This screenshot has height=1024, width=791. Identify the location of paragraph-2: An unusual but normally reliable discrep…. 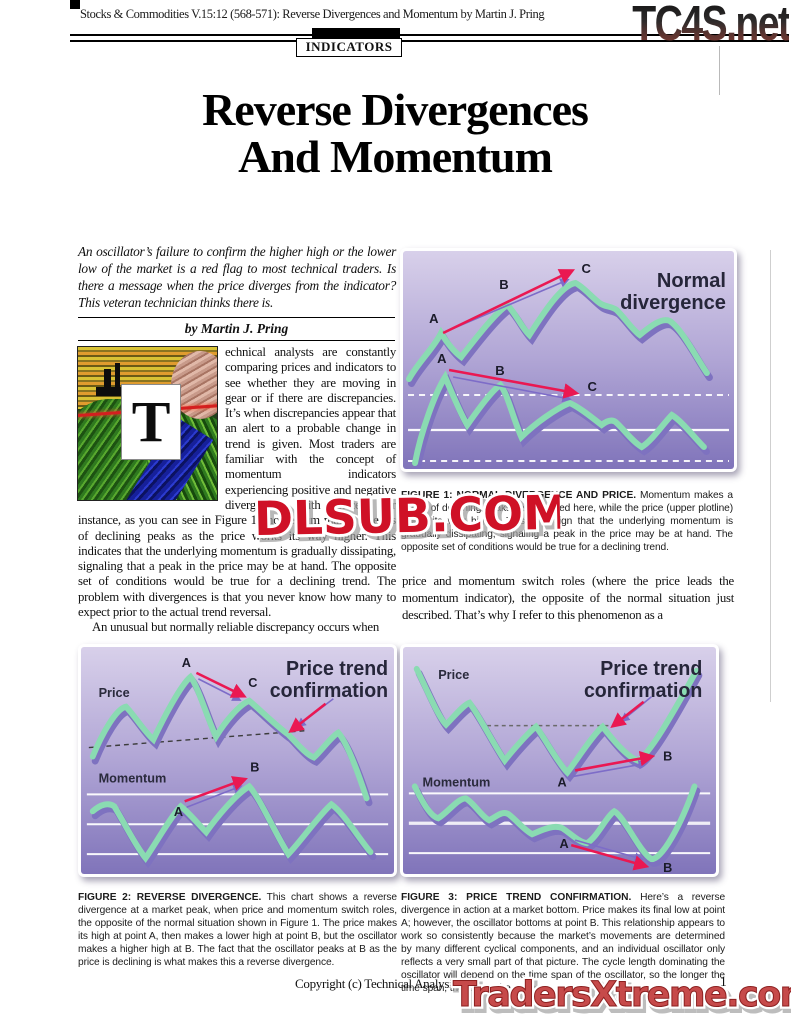
(235, 627).